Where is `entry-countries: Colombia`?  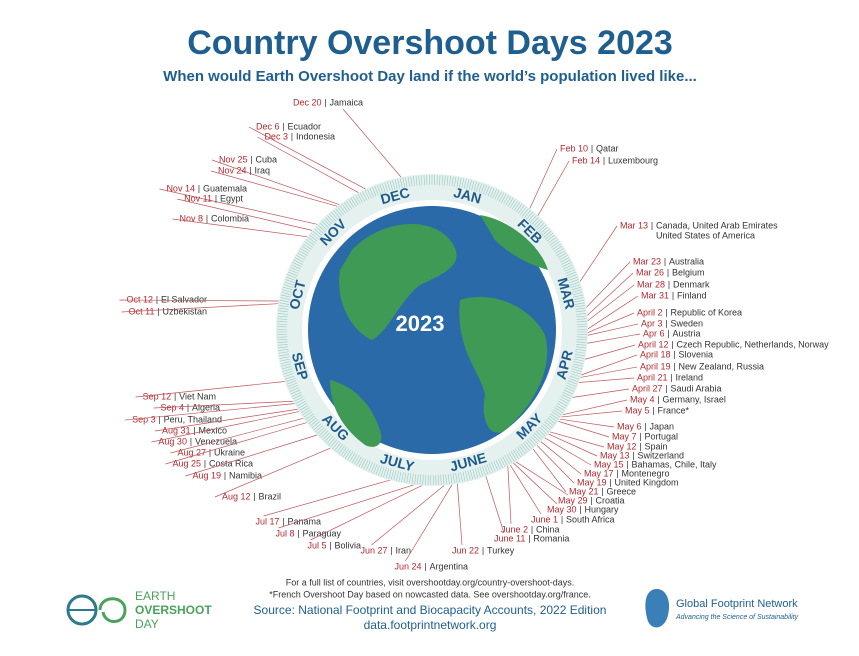
entry-countries: Colombia is located at coordinates (230, 218).